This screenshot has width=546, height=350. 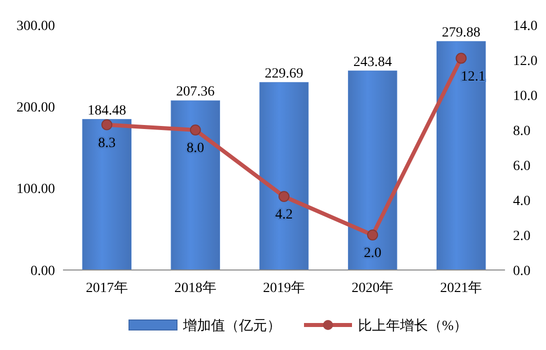 What do you see at coordinates (521, 271) in the screenshot?
I see `y2-tick-label: 0.0` at bounding box center [521, 271].